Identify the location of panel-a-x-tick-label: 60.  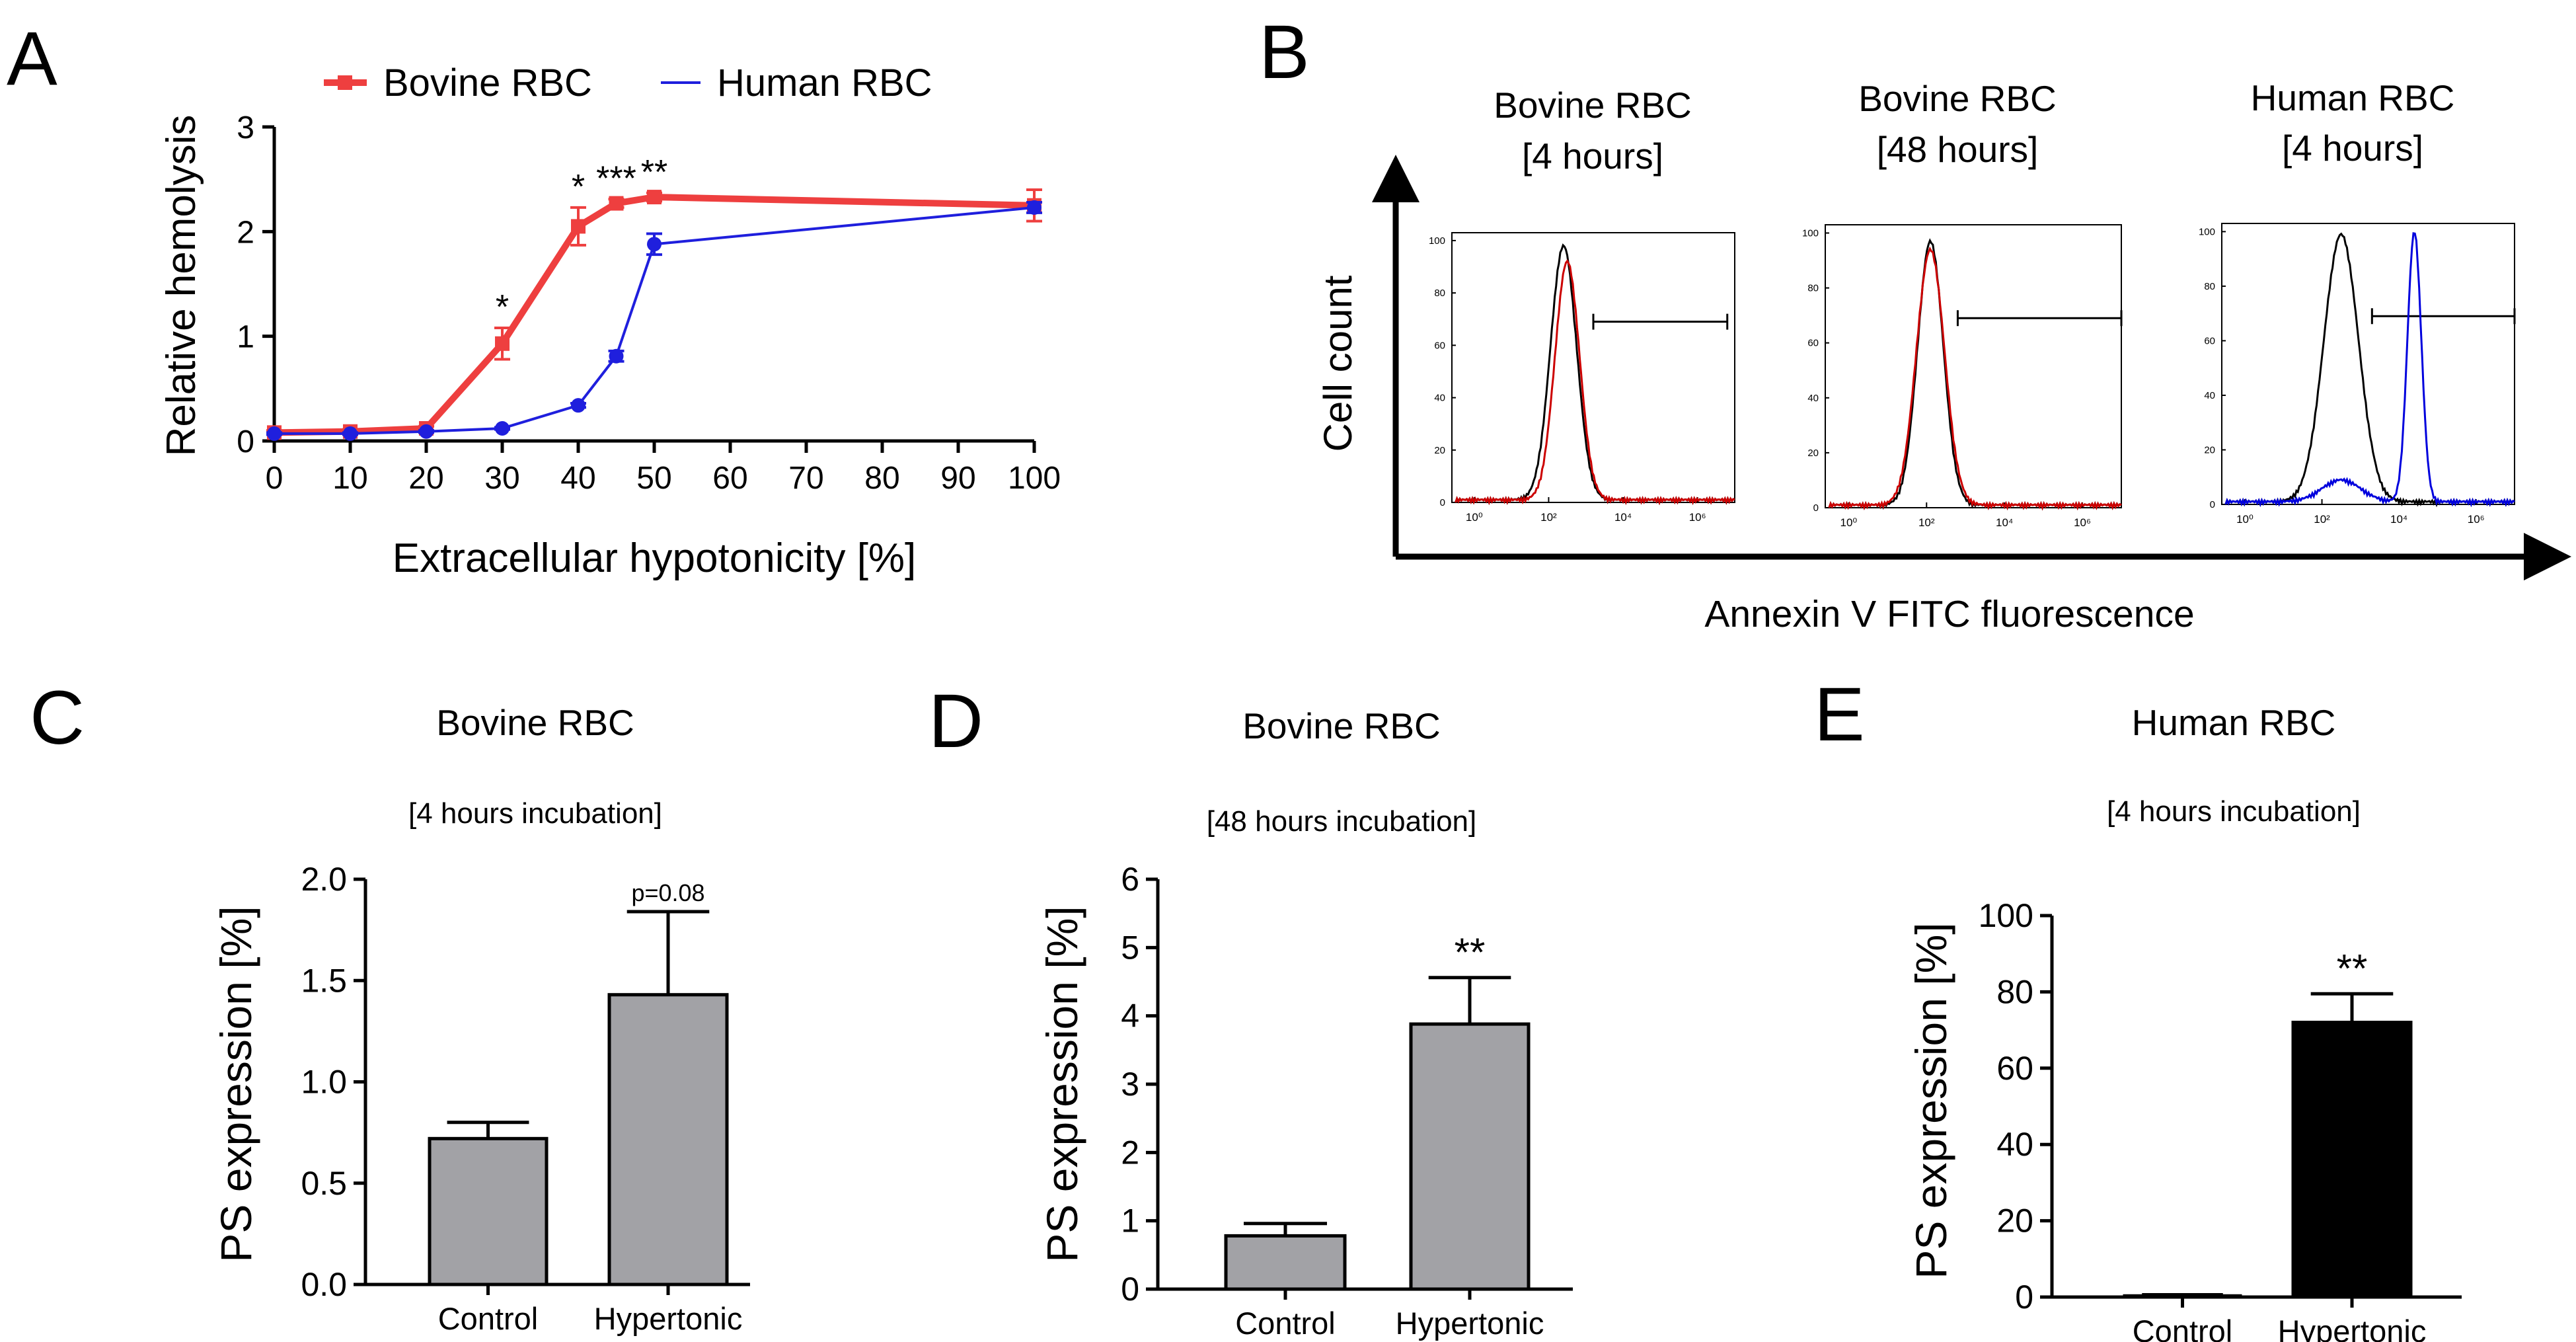
(730, 478).